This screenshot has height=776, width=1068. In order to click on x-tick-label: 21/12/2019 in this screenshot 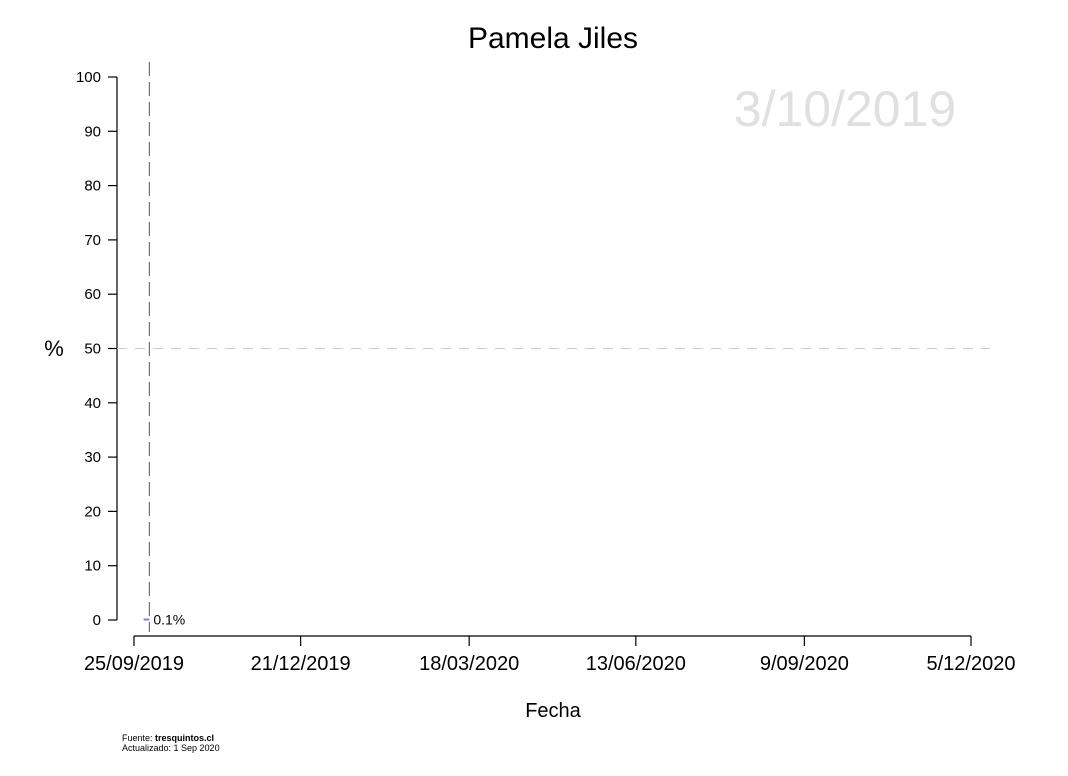, I will do `click(301, 664)`.